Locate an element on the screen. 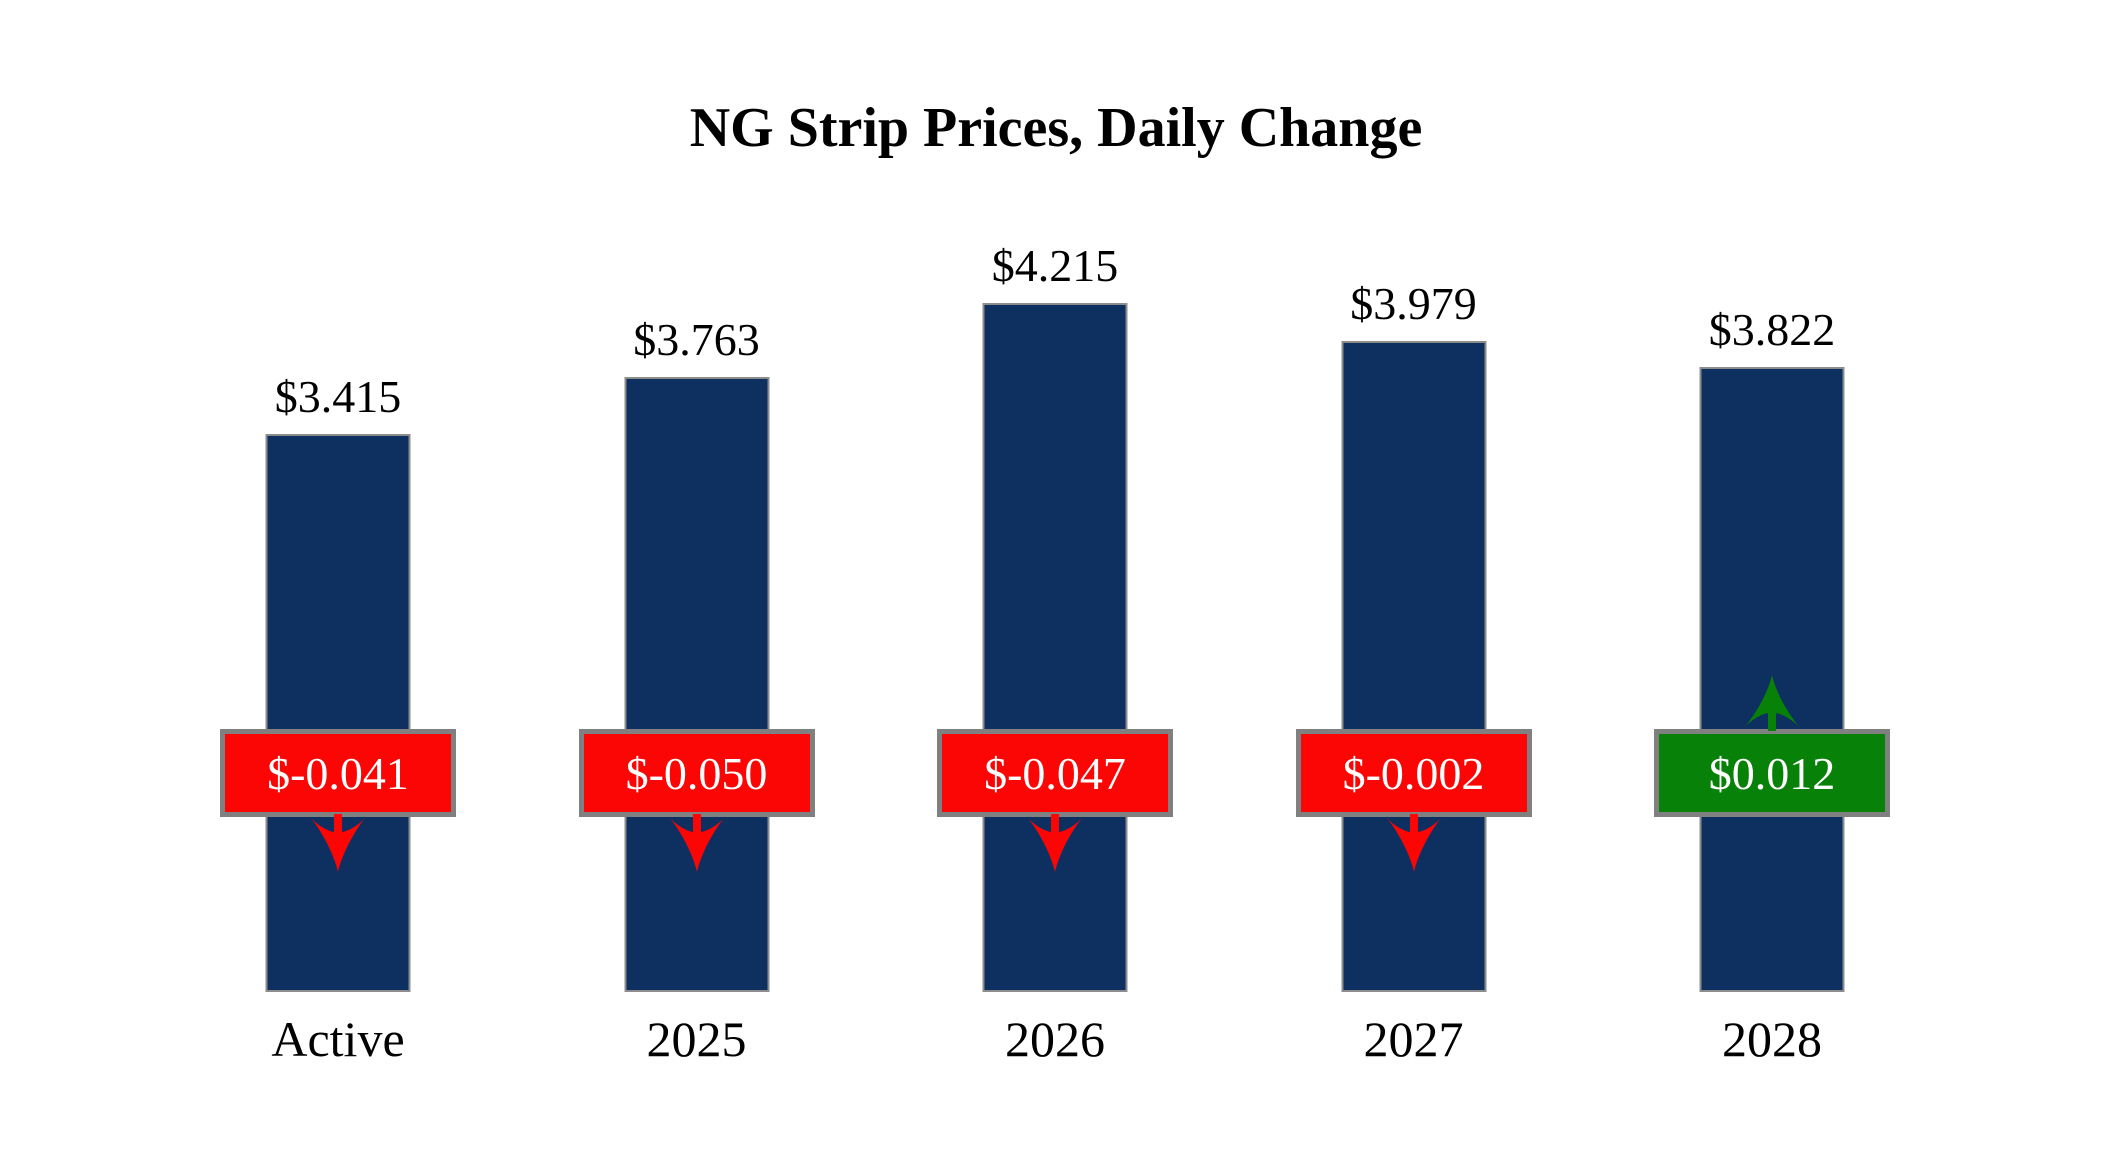 The image size is (2112, 1152). change-value-label: $-0.002 is located at coordinates (1413, 773).